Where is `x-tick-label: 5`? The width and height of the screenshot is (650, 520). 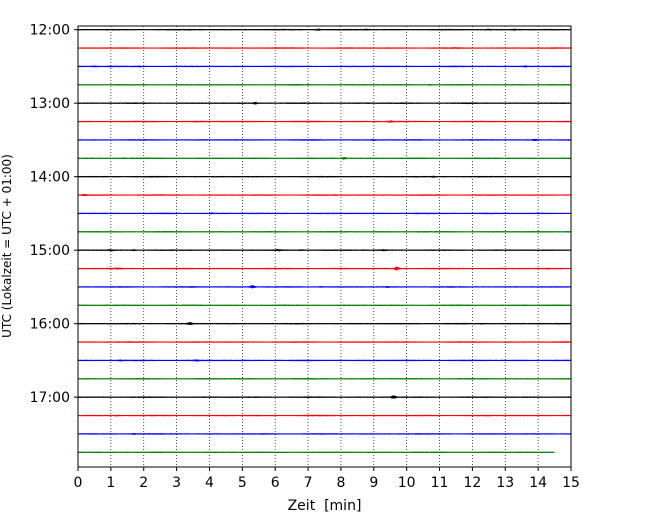
x-tick-label: 5 is located at coordinates (242, 483).